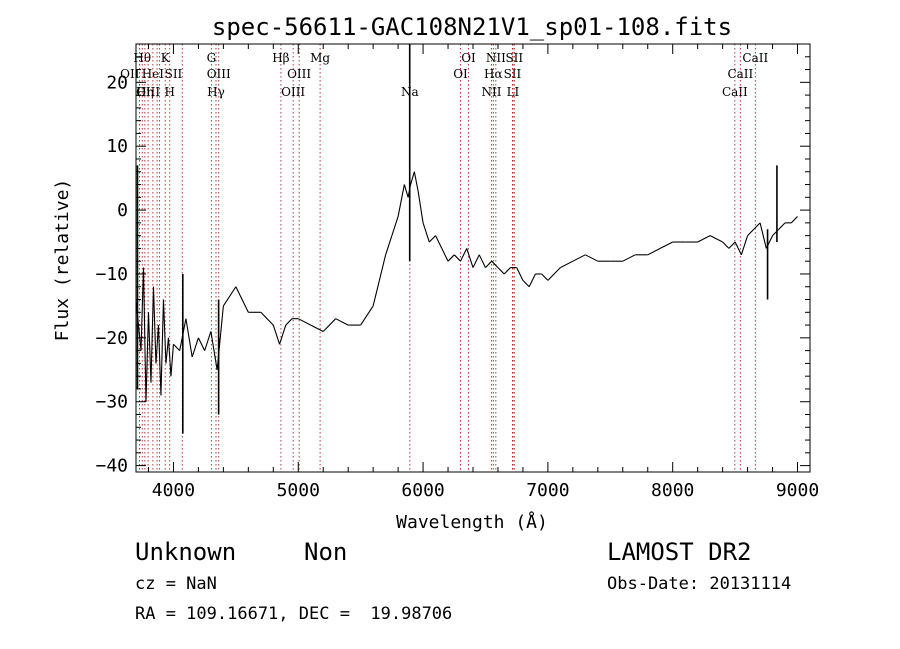 The height and width of the screenshot is (649, 900). What do you see at coordinates (153, 74) in the screenshot?
I see `line-label-4: HeI` at bounding box center [153, 74].